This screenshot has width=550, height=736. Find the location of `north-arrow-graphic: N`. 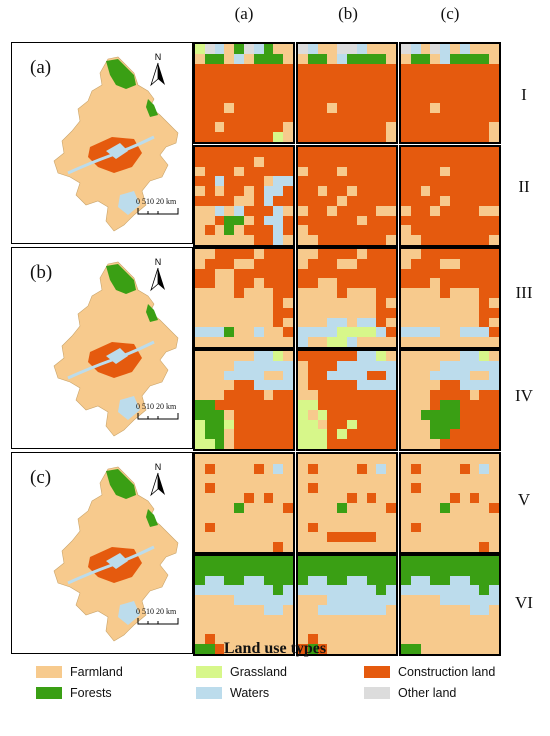

north-arrow-graphic: N is located at coordinates (157, 479).